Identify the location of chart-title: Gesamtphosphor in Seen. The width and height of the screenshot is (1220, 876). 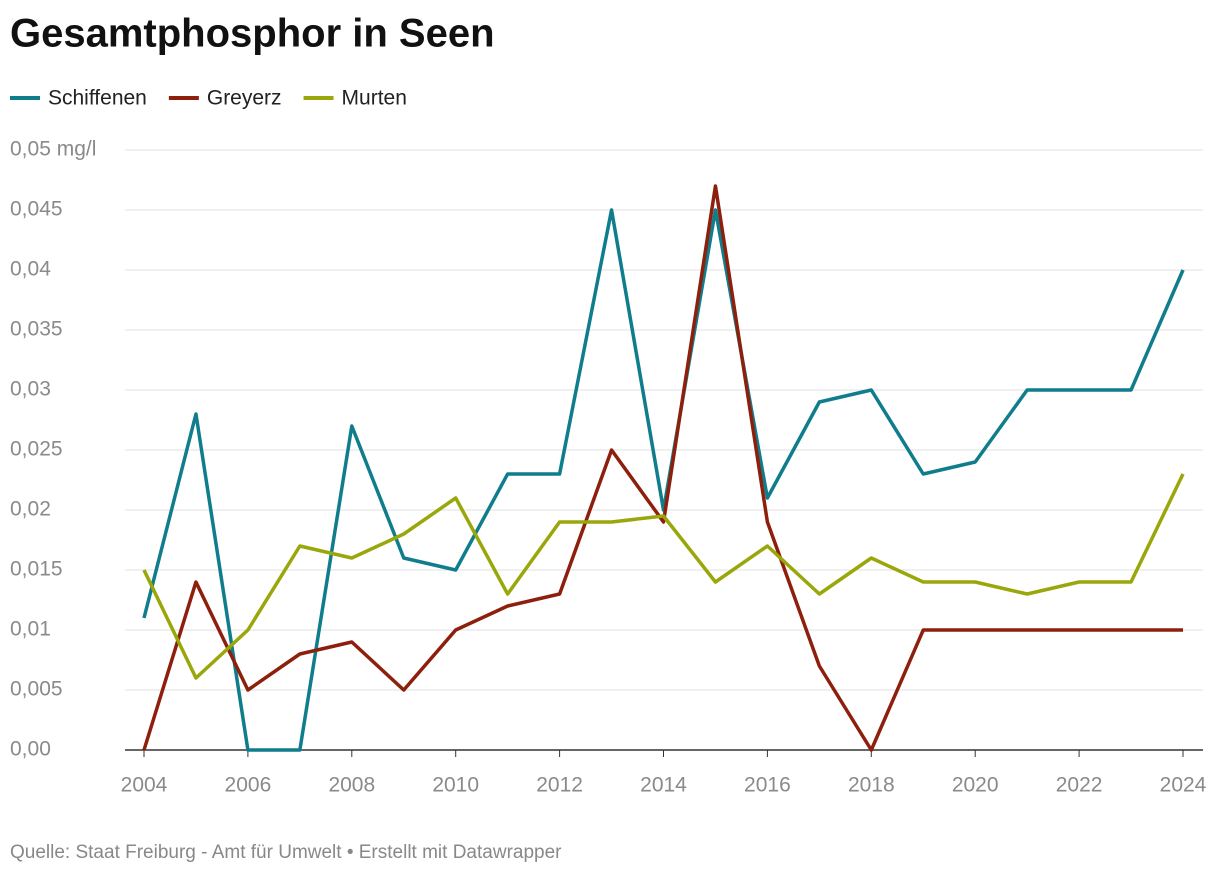
(252, 34).